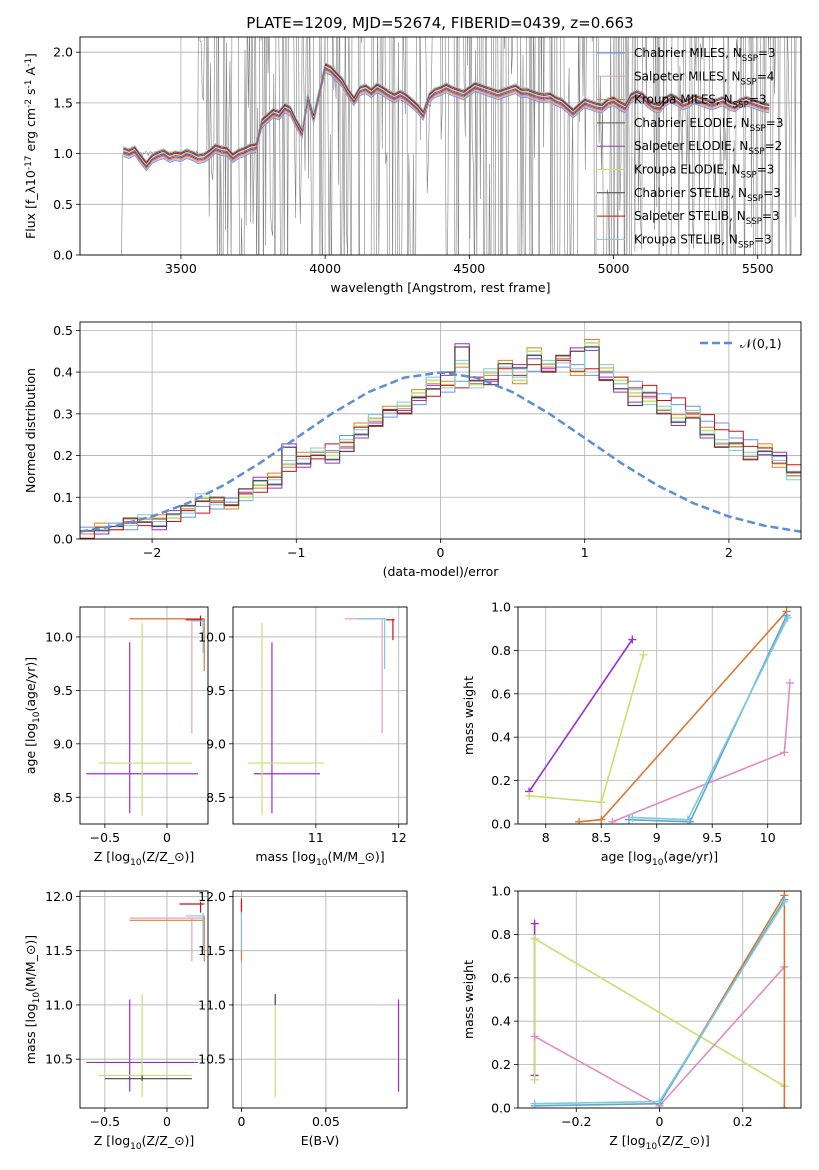 This screenshot has width=819, height=1170. Describe the element at coordinates (63, 743) in the screenshot. I see `y-tick-label: 9.0` at that location.